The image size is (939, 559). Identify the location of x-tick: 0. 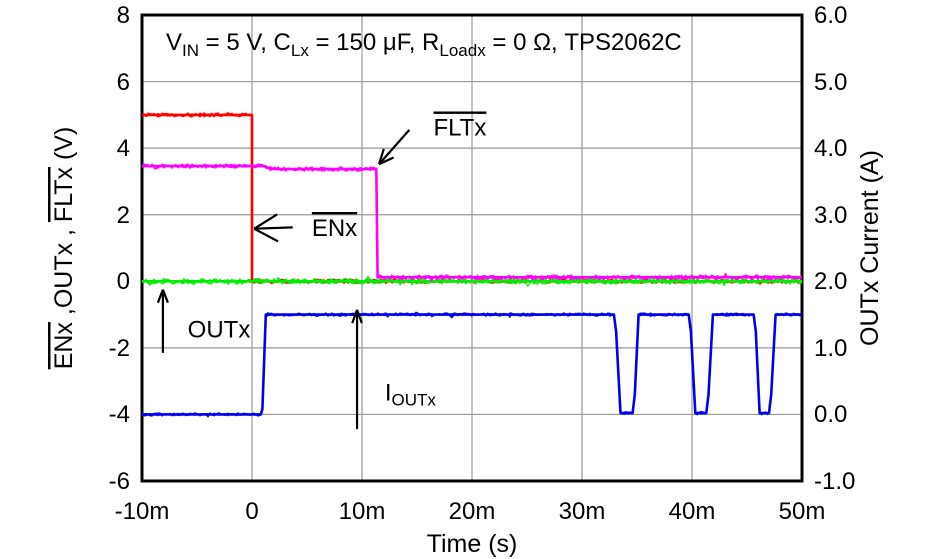
(251, 511).